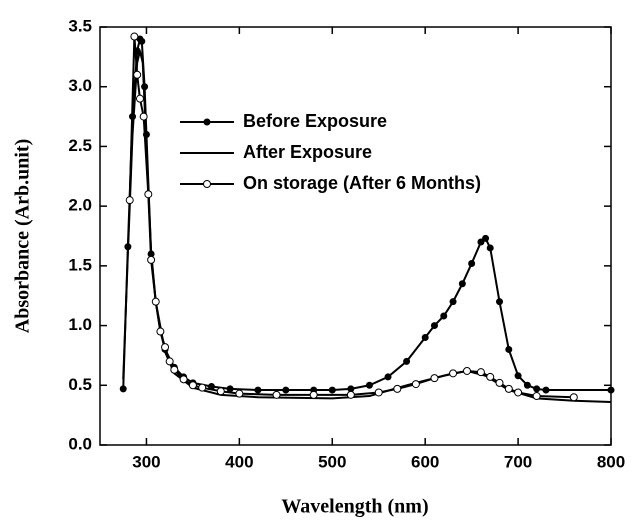 The height and width of the screenshot is (520, 633). I want to click on x-tick-label: 400, so click(239, 461).